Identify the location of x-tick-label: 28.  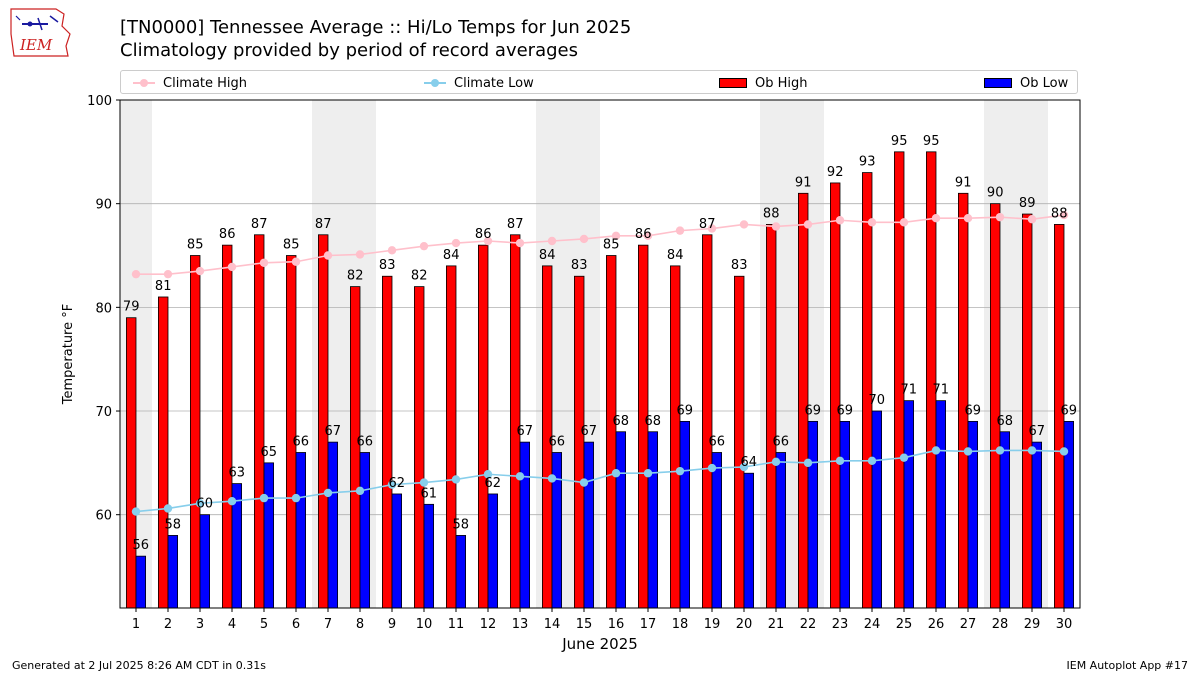
(1000, 624).